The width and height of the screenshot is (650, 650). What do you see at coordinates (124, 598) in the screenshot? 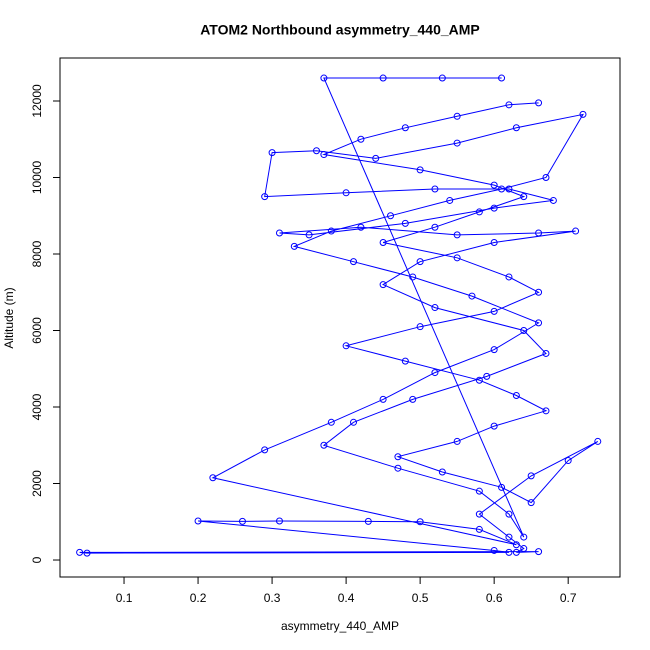
I see `x-tick-label: 0.1` at bounding box center [124, 598].